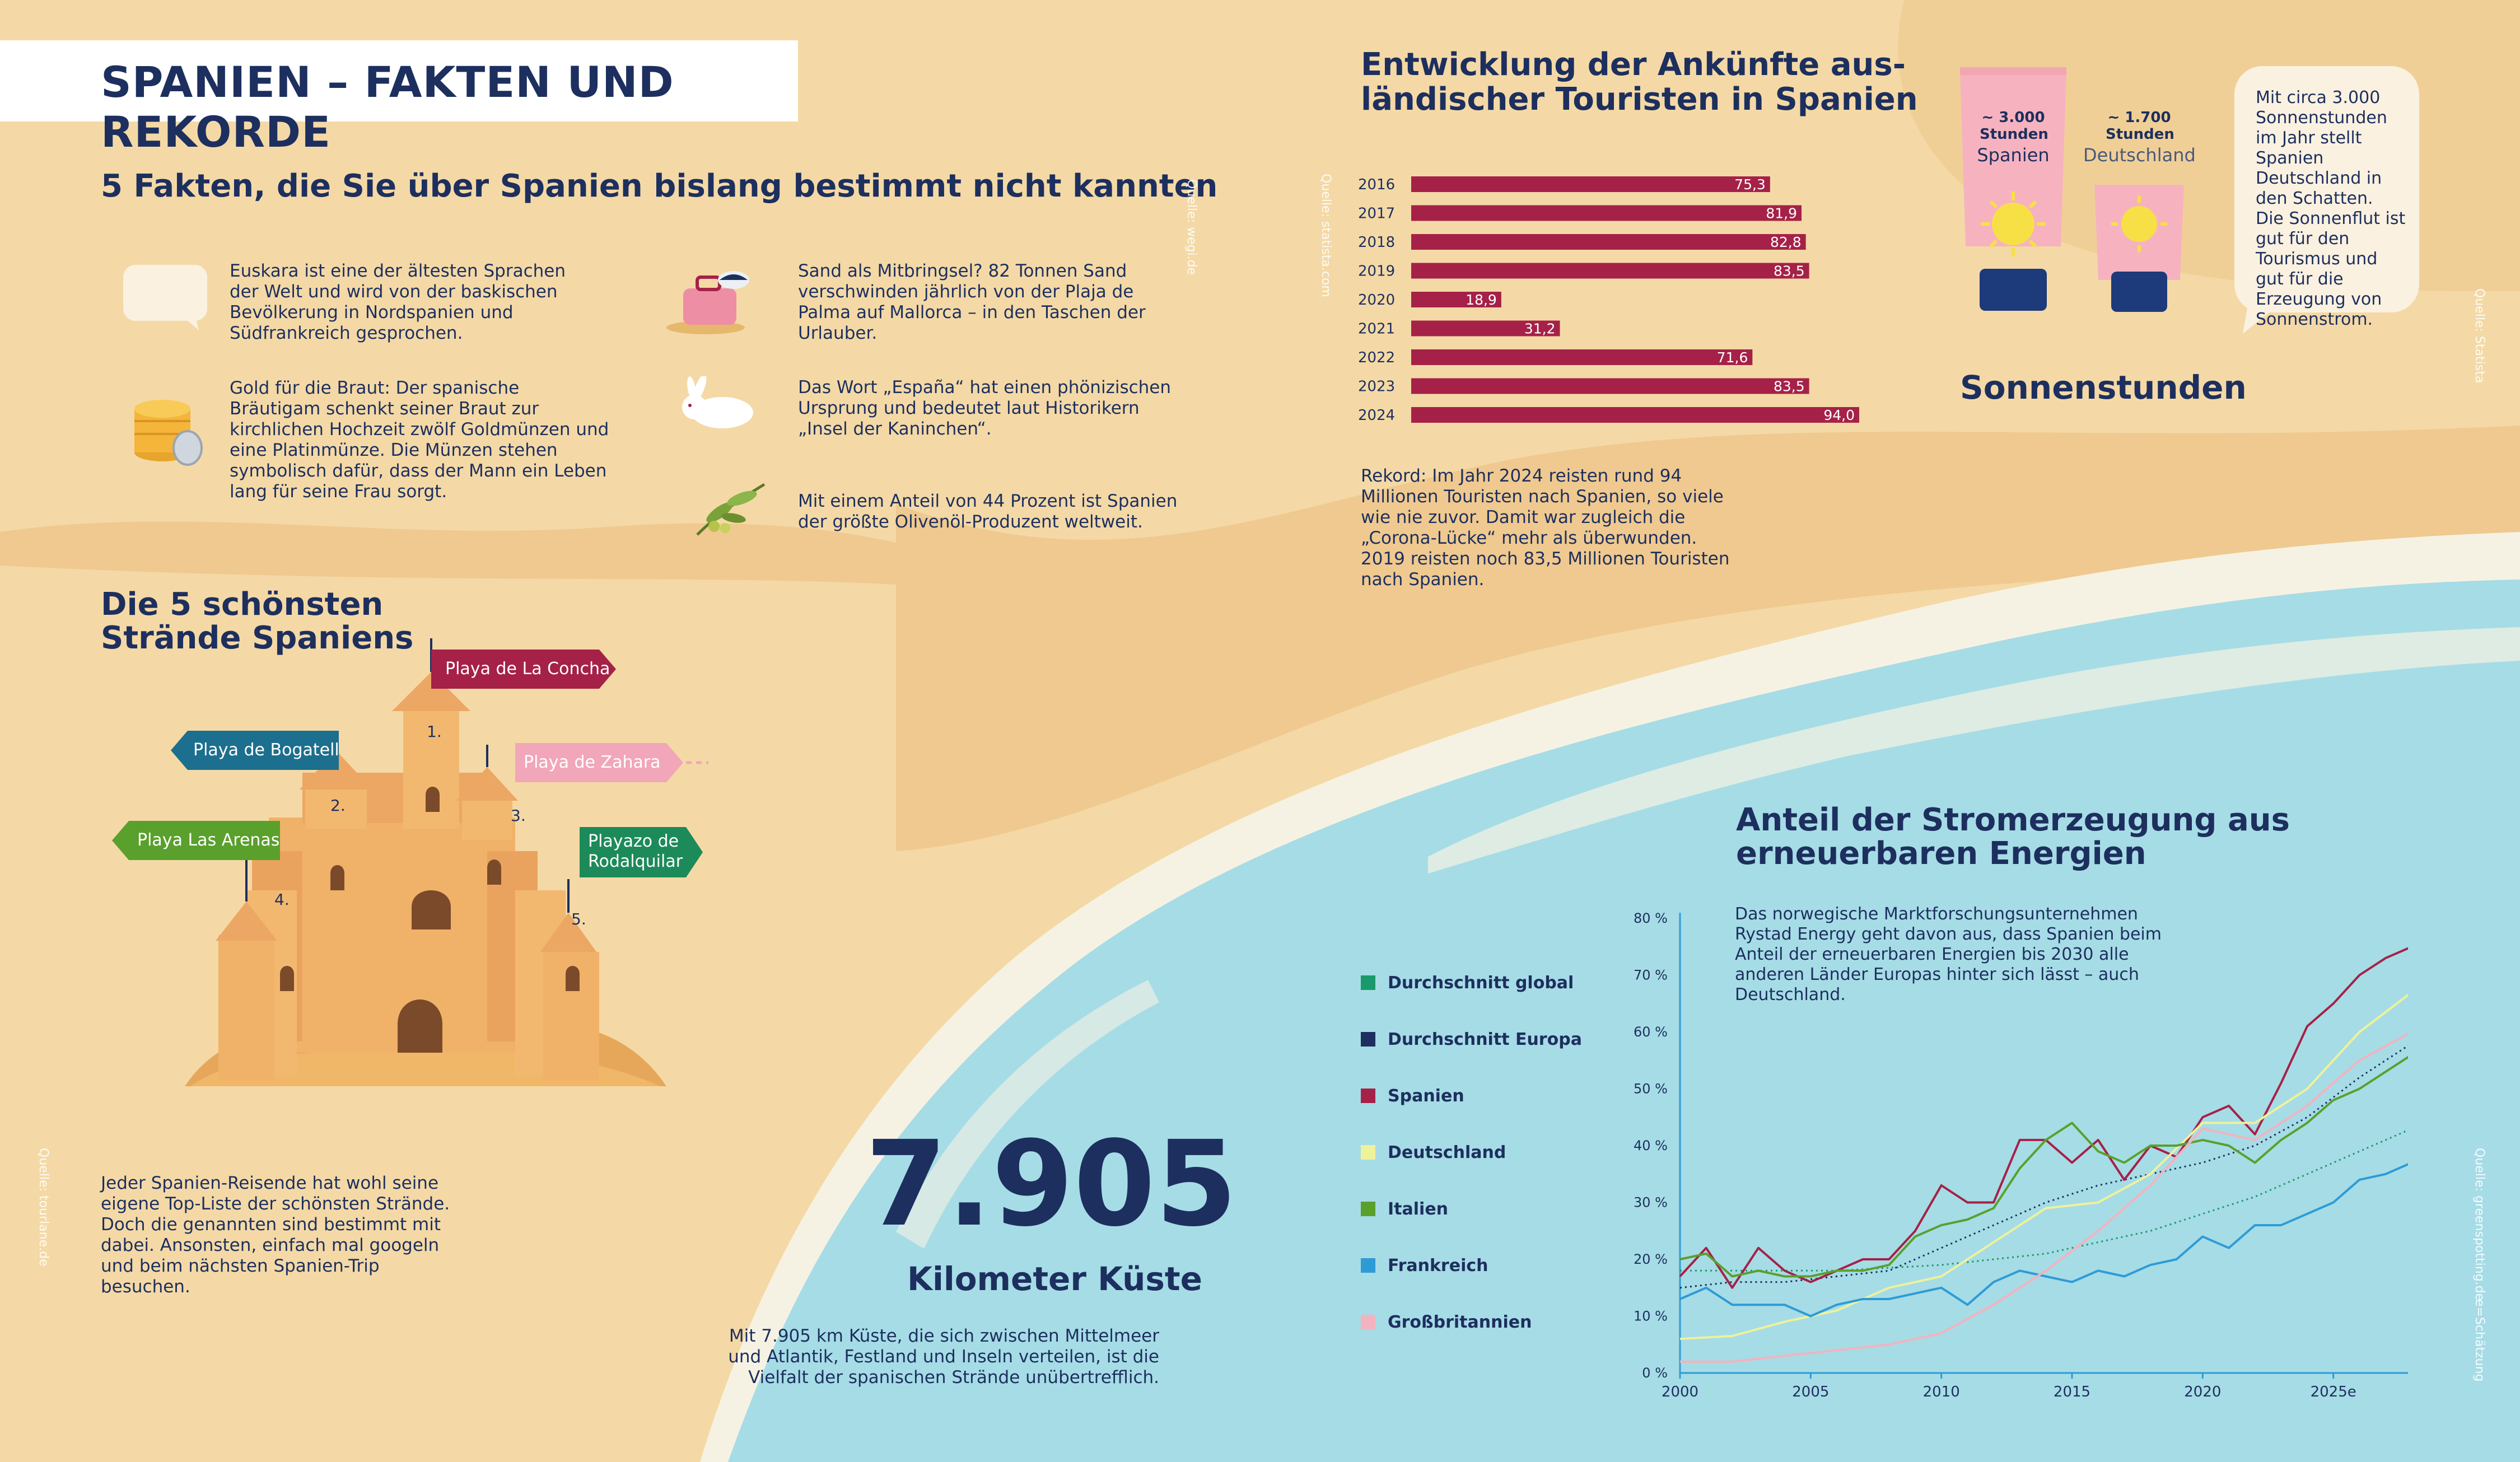 The width and height of the screenshot is (2520, 1462). Describe the element at coordinates (1376, 415) in the screenshot. I see `bar-year-label: 2024` at that location.